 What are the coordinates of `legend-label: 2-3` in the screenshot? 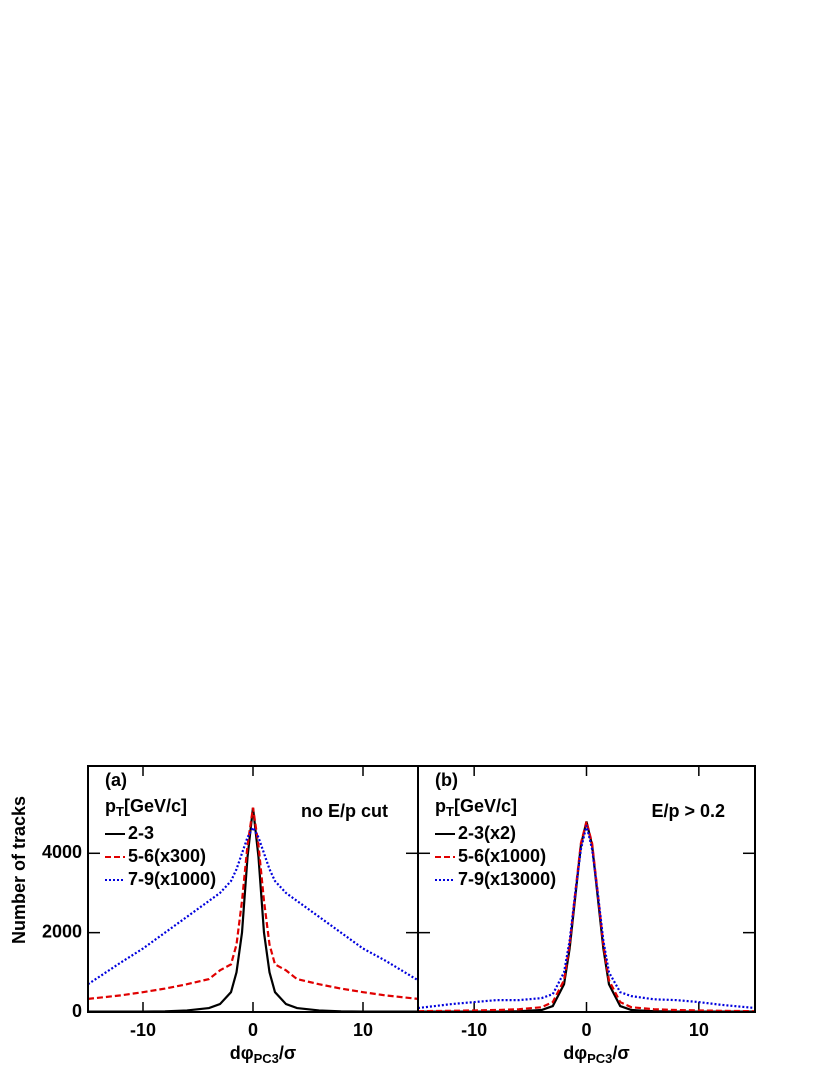 It's located at (141, 833).